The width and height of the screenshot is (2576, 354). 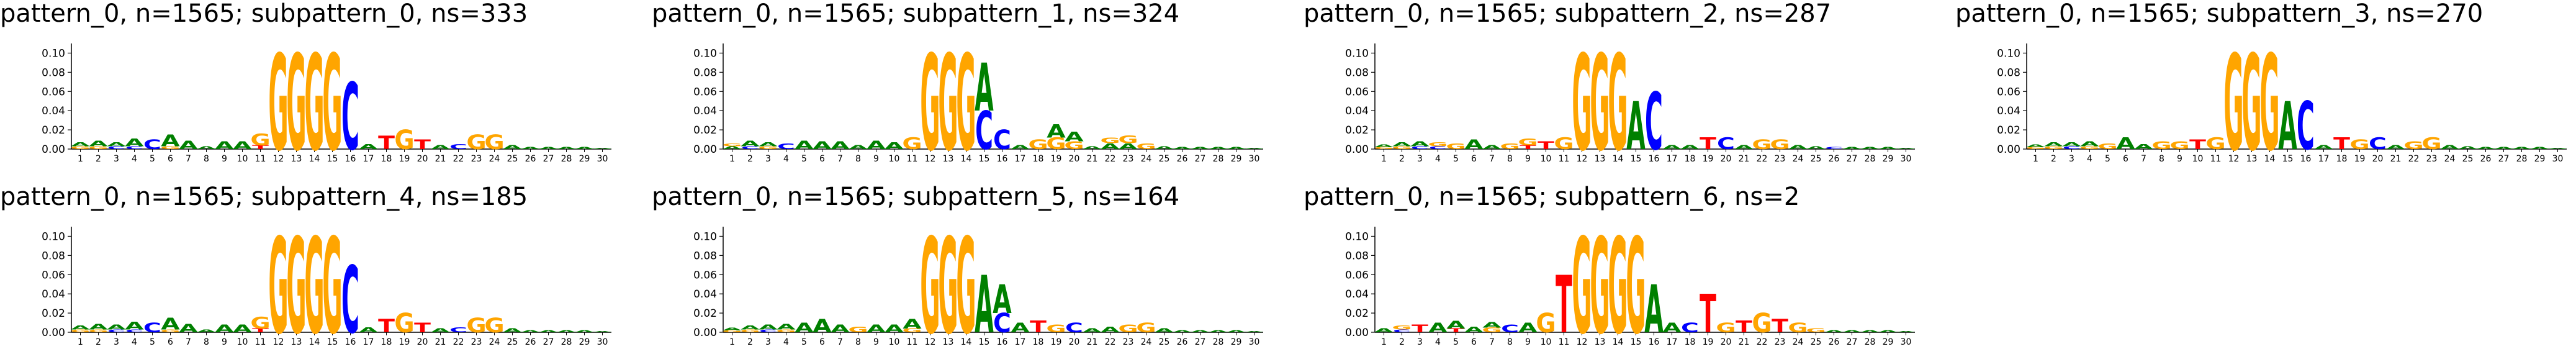 What do you see at coordinates (1582, 157) in the screenshot?
I see `x-tick-label: 12` at bounding box center [1582, 157].